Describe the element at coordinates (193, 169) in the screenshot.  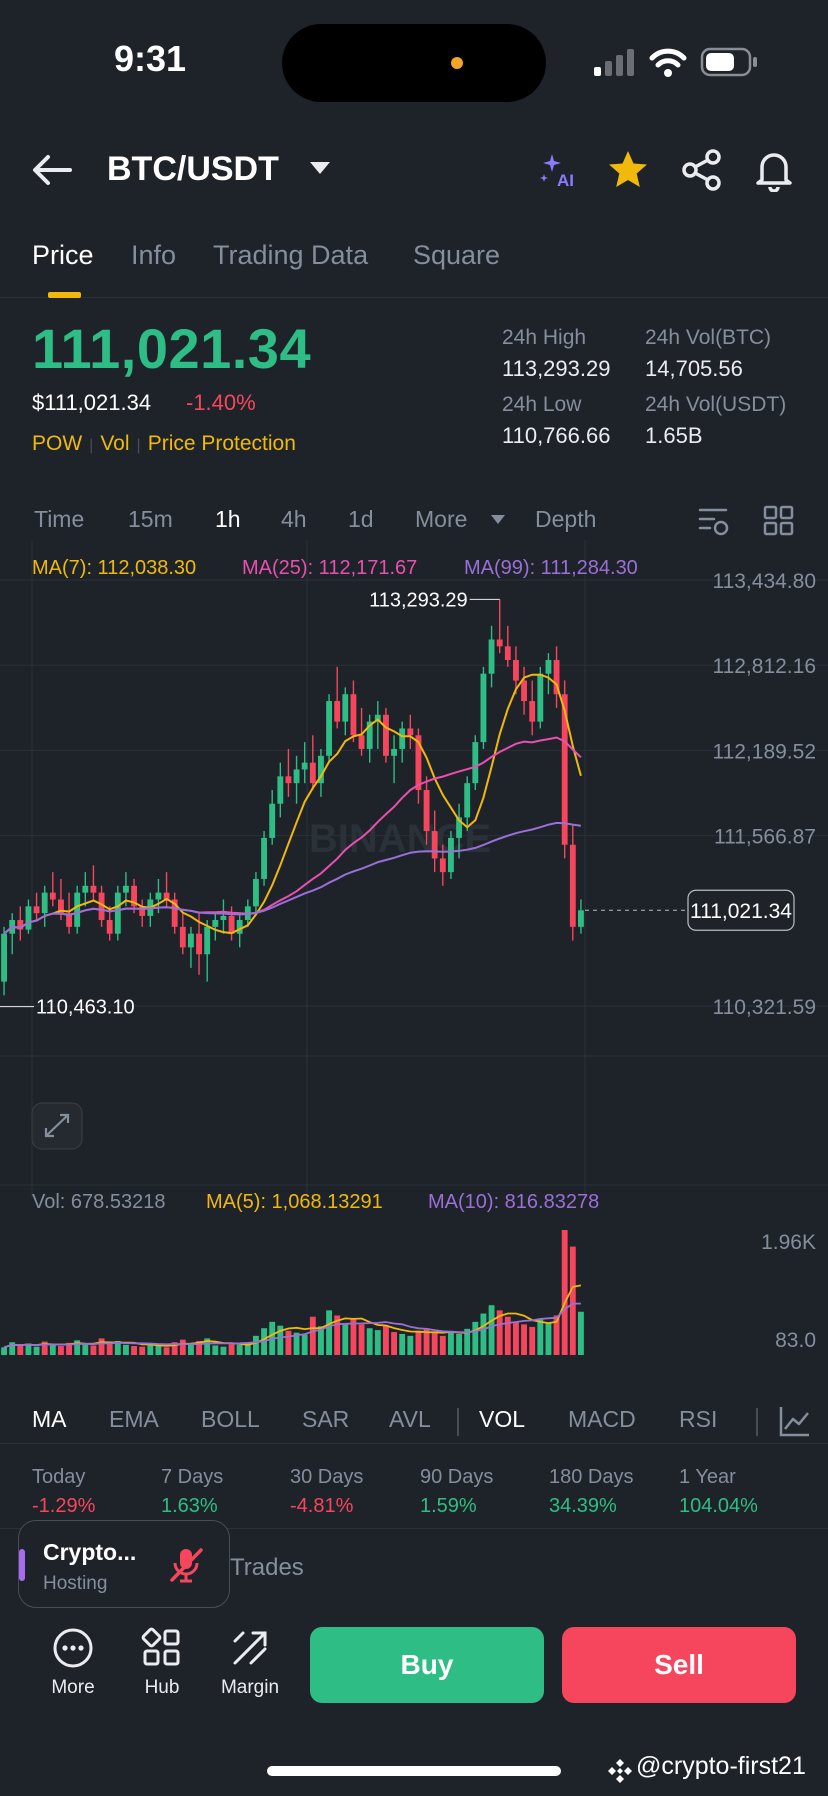
I see `pair-title: BTC/USDT` at that location.